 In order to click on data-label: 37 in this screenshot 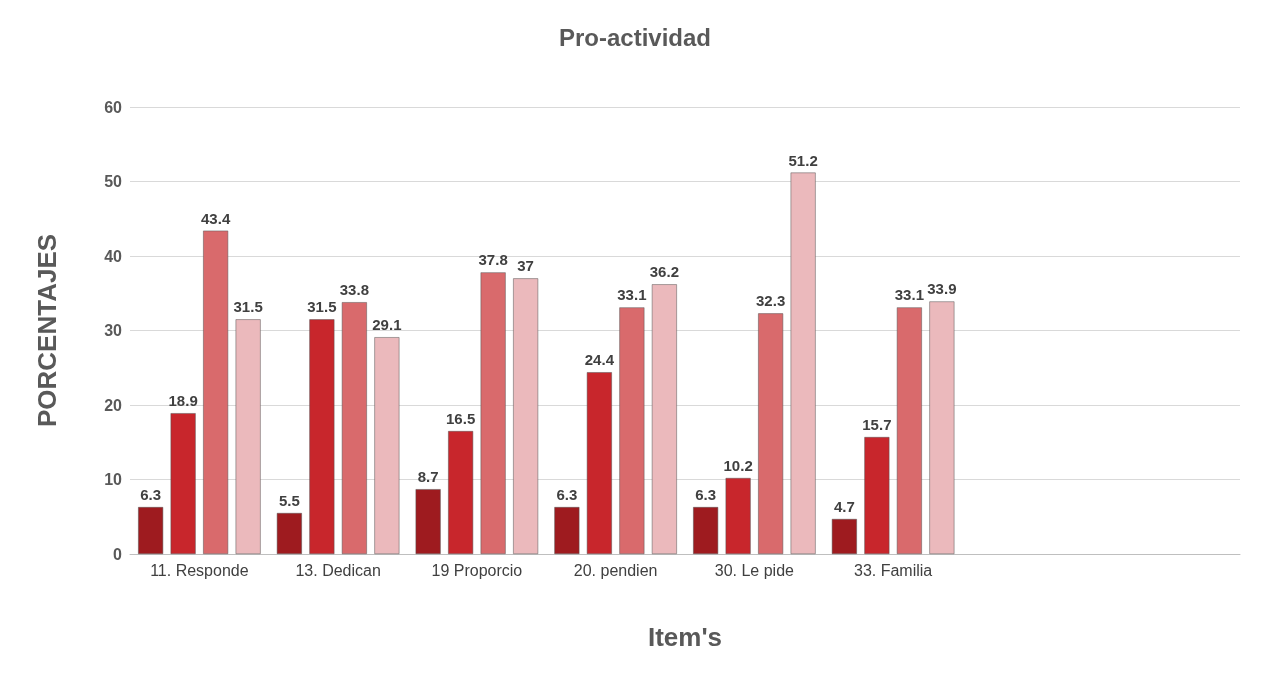, I will do `click(525, 266)`.